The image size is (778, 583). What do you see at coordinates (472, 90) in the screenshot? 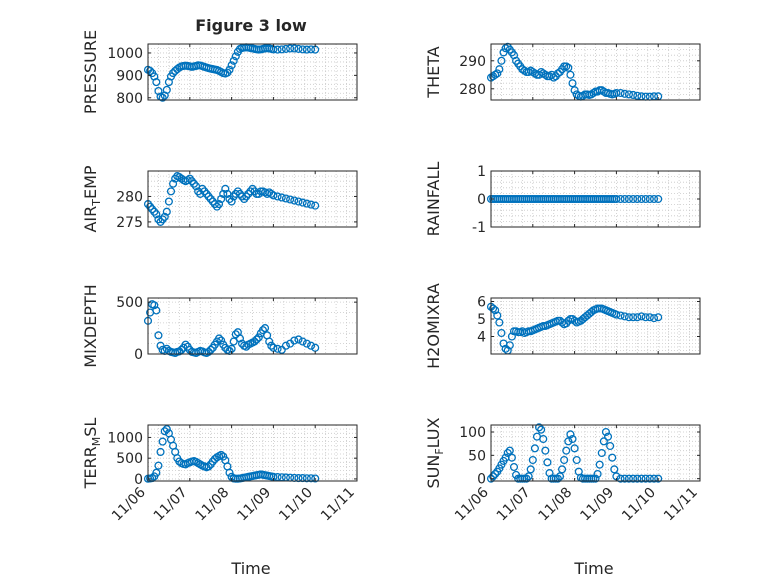
I see `y-tick-label: 280` at bounding box center [472, 90].